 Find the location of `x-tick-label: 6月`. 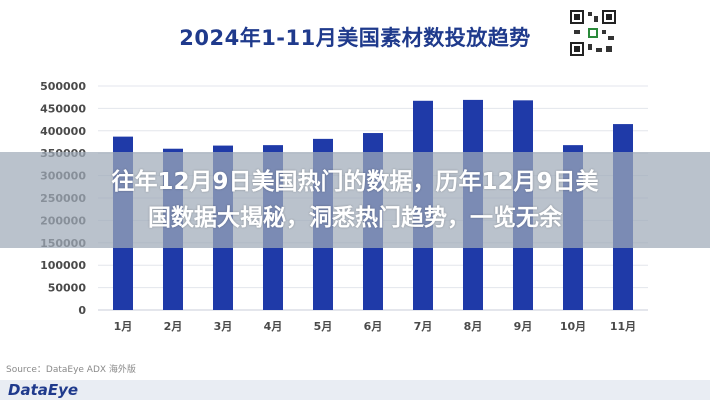

x-tick-label: 6月 is located at coordinates (373, 326).